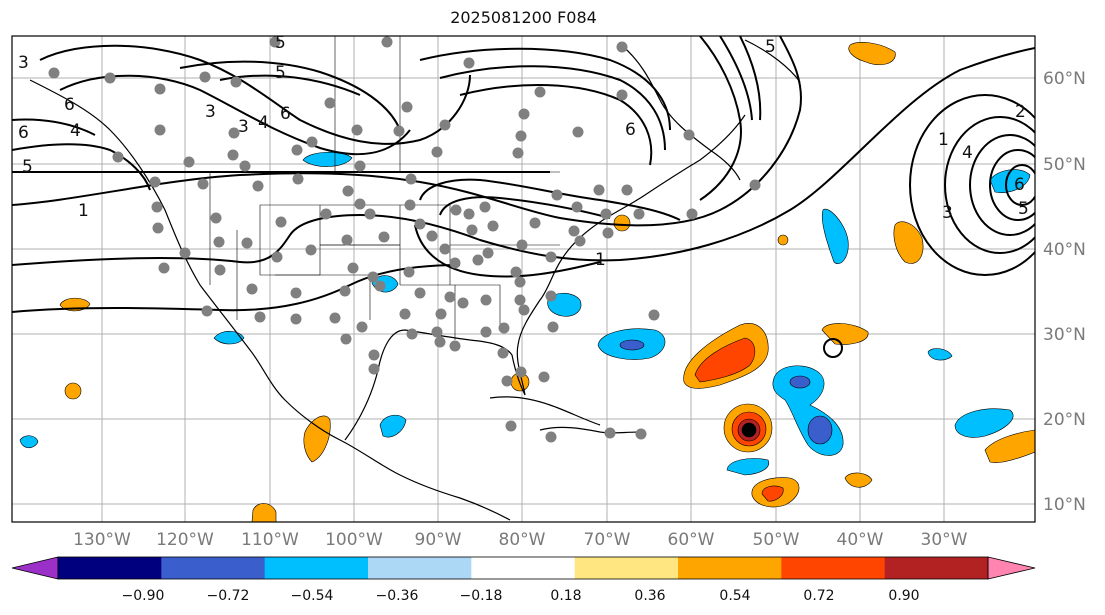  What do you see at coordinates (944, 540) in the screenshot?
I see `lon-label: 30°W` at bounding box center [944, 540].